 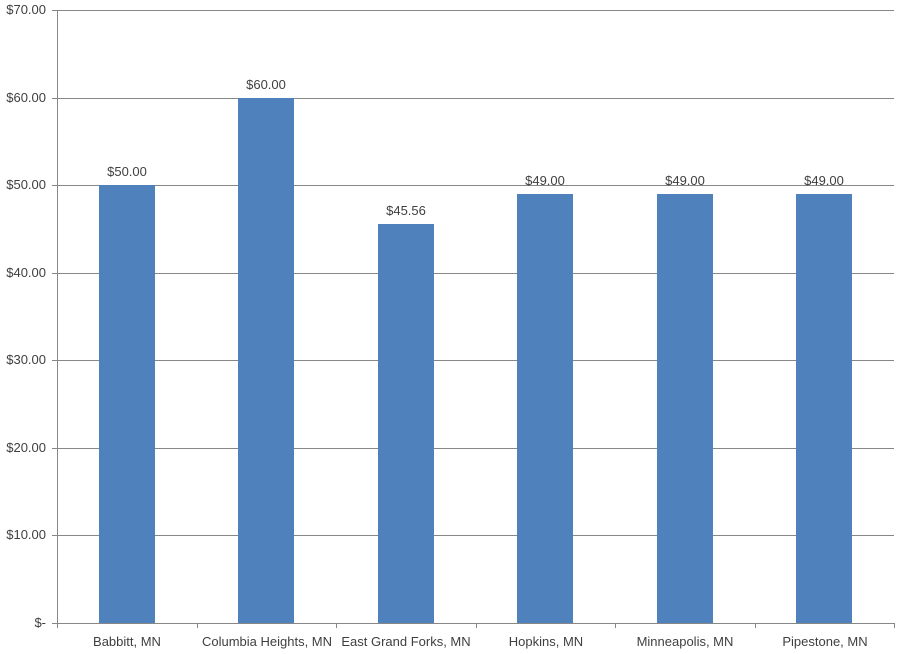 What do you see at coordinates (26, 534) in the screenshot?
I see `y-axis-tick-label: $10.00` at bounding box center [26, 534].